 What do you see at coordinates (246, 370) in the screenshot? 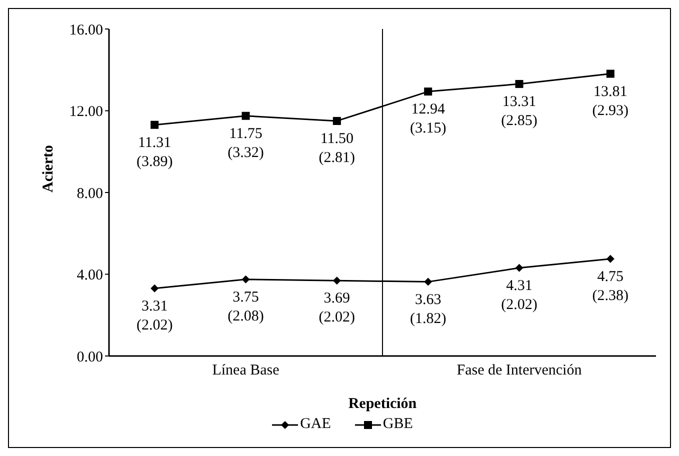
I see `x-tick-label: Línea Base` at bounding box center [246, 370].